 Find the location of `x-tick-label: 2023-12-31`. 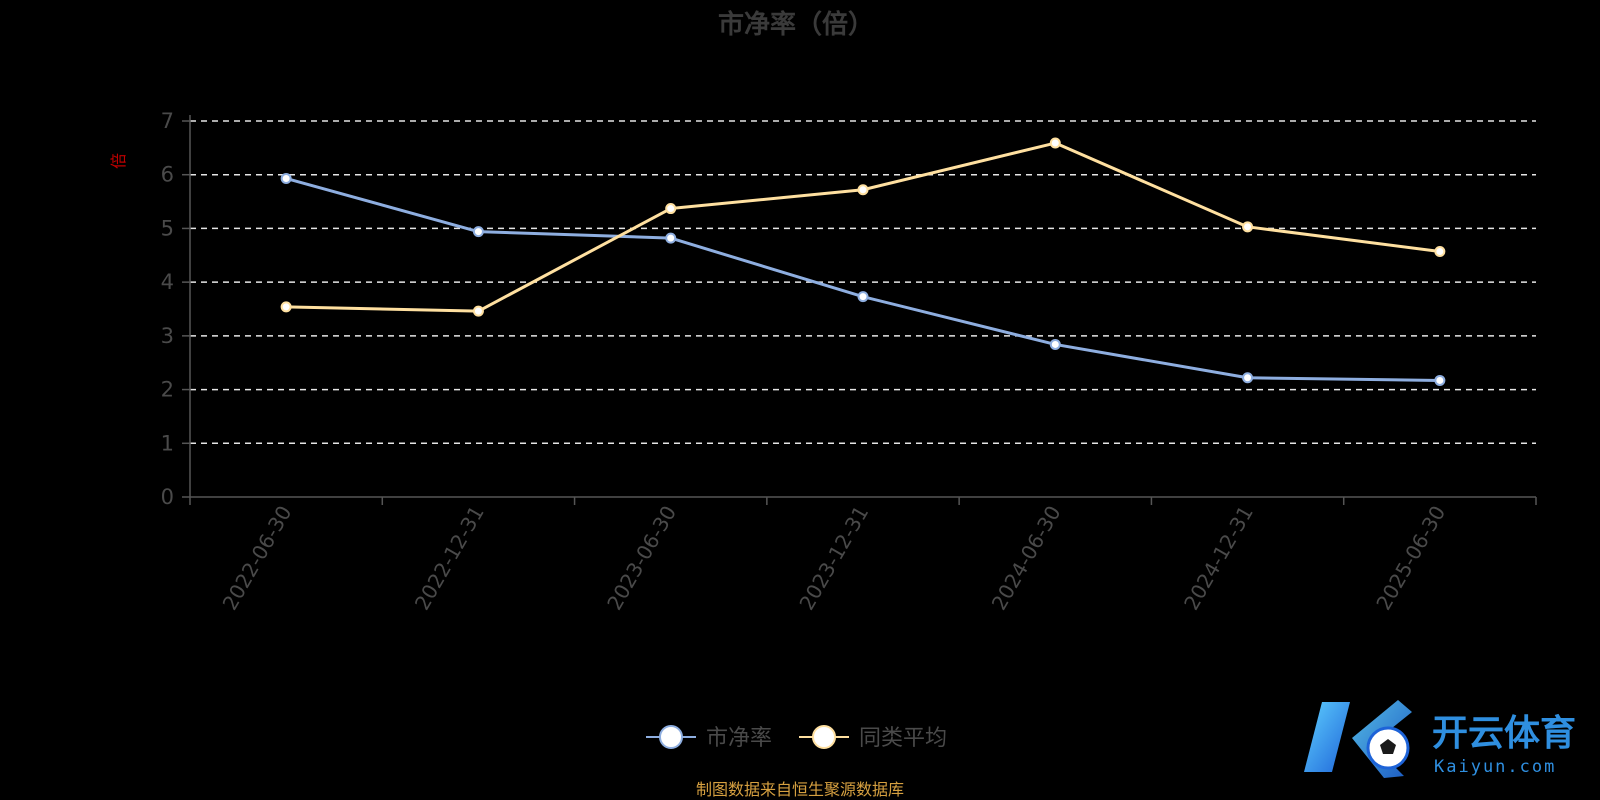

x-tick-label: 2023-12-31 is located at coordinates (833, 558).